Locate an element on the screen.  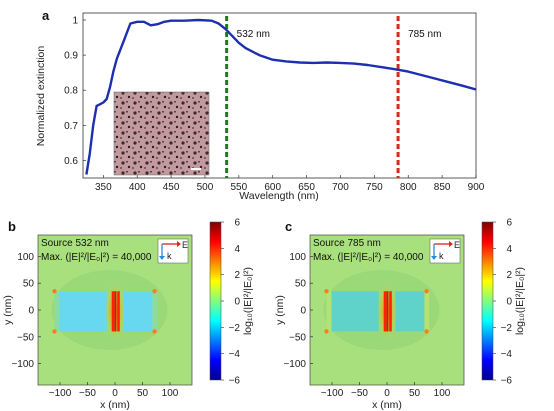
gap-core is located at coordinates (115, 311).